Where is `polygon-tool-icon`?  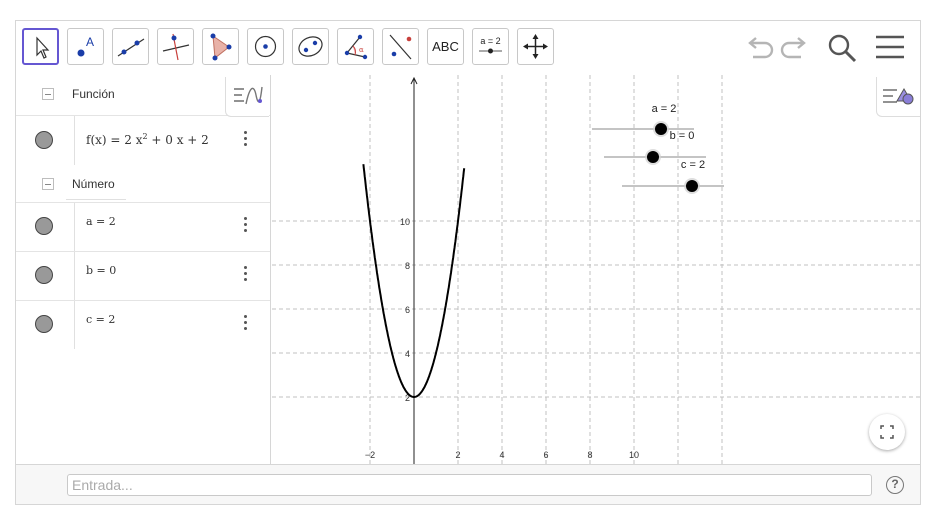
polygon-tool-icon is located at coordinates (221, 47).